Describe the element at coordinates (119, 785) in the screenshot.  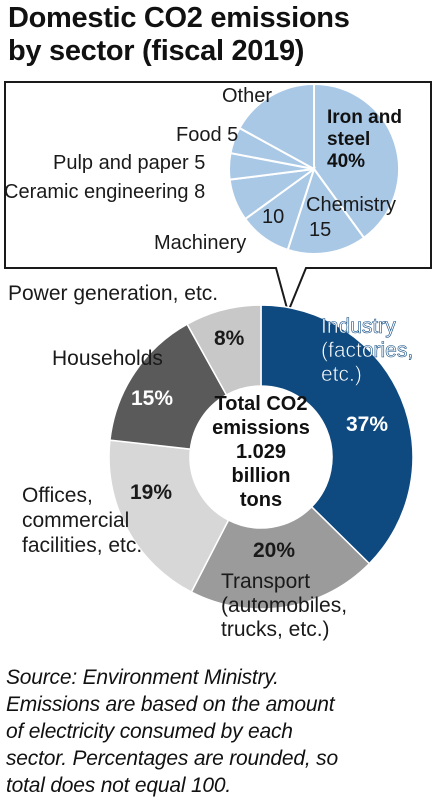
I see `source-note-line: total does not equal 100.` at that location.